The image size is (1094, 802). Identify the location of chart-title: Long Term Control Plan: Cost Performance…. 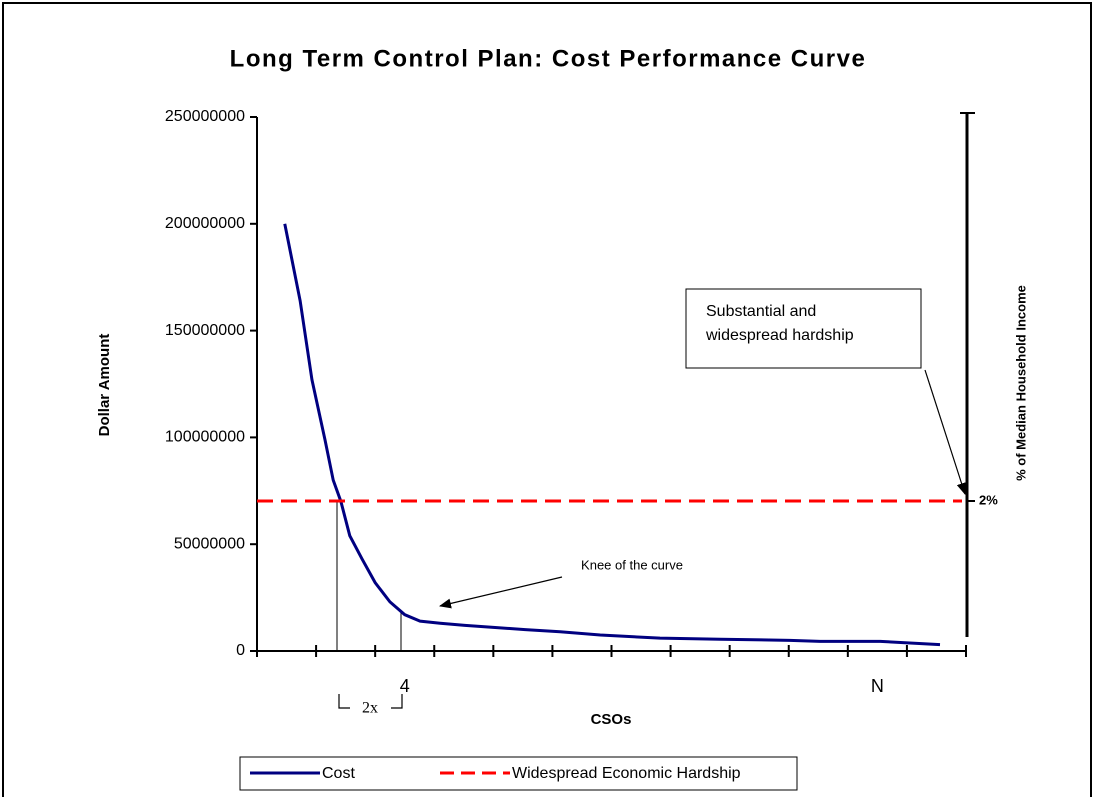
(548, 58).